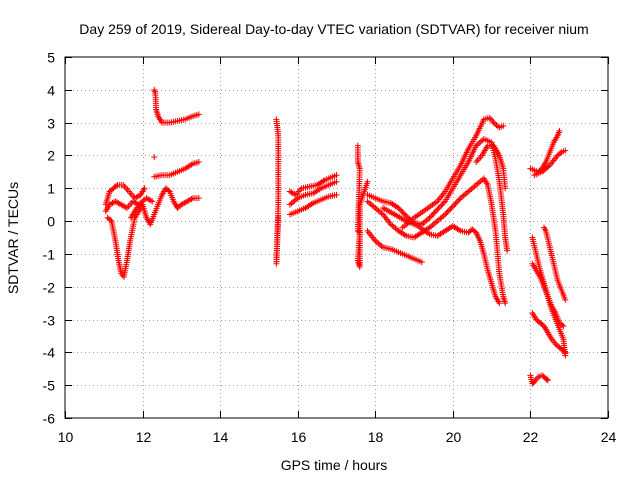 This screenshot has width=640, height=480. Describe the element at coordinates (51, 124) in the screenshot. I see `y-tick-label: 3` at that location.